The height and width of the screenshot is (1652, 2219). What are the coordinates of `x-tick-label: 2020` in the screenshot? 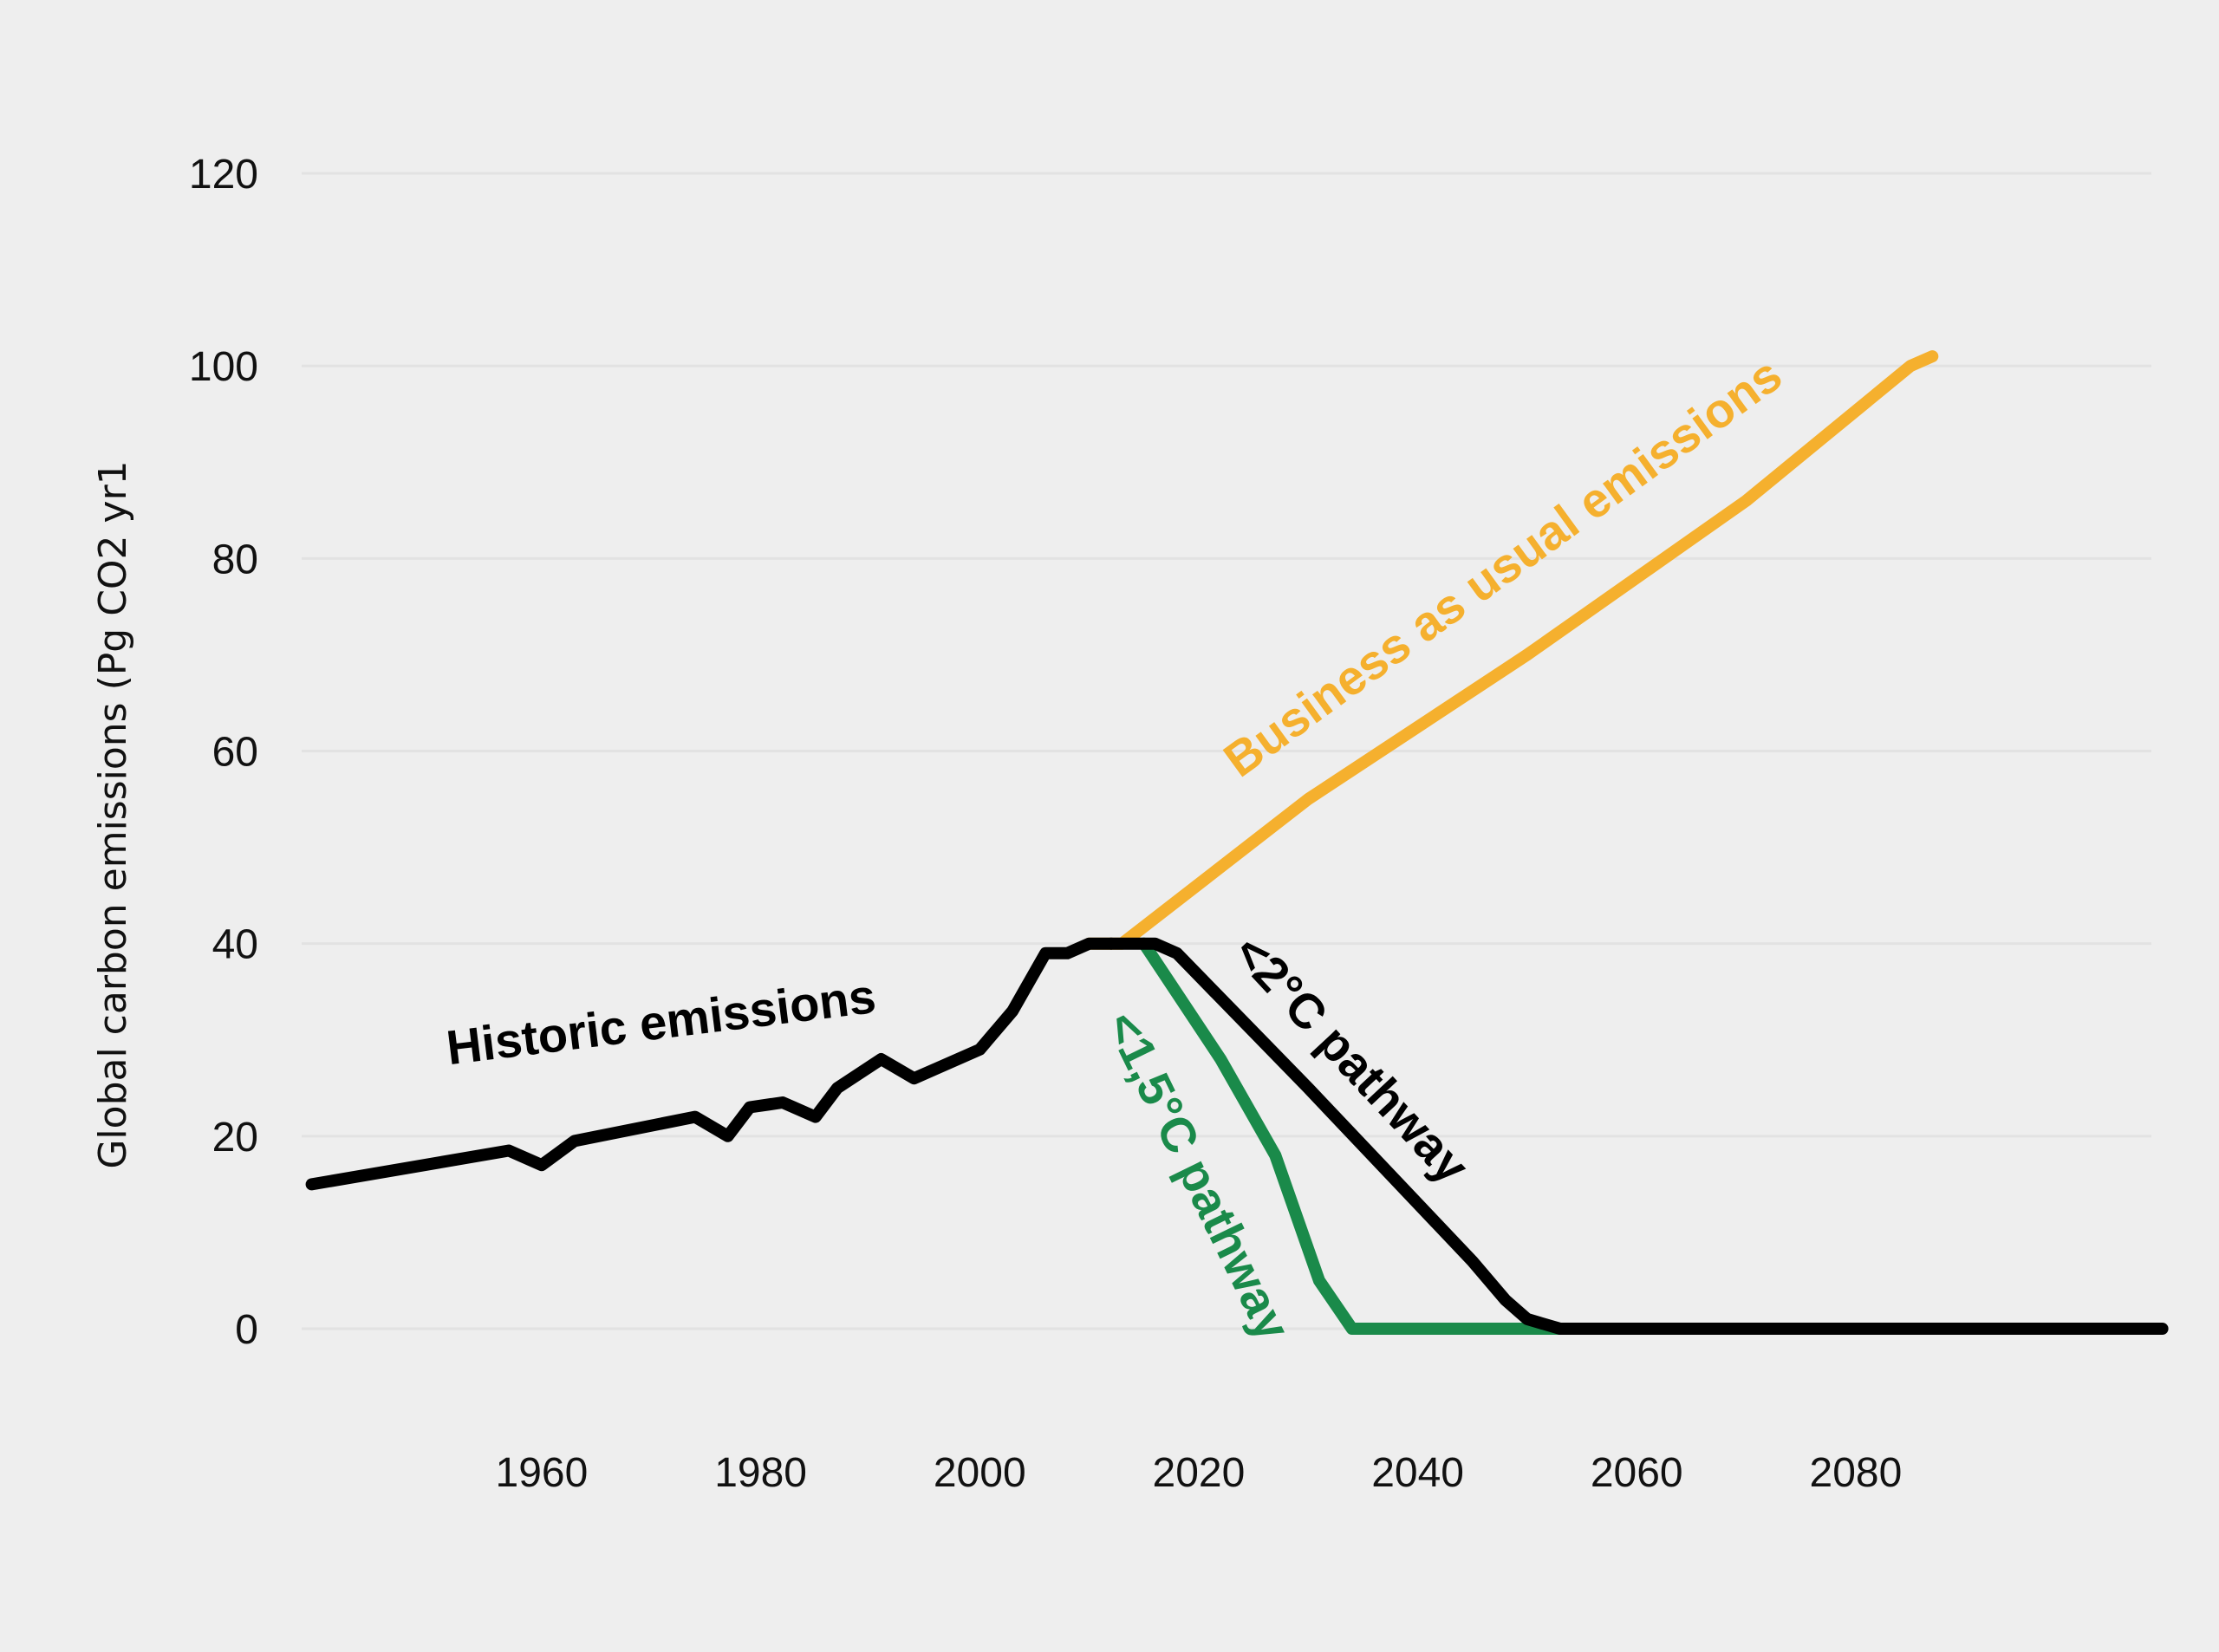 It's located at (1199, 1473).